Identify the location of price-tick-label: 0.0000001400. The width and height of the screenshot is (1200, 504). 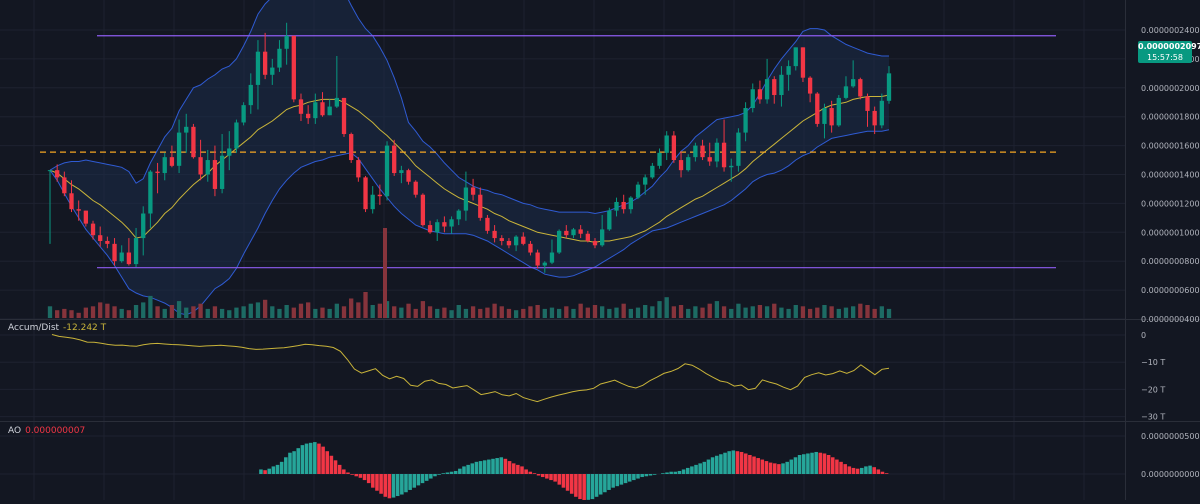
(1170, 175).